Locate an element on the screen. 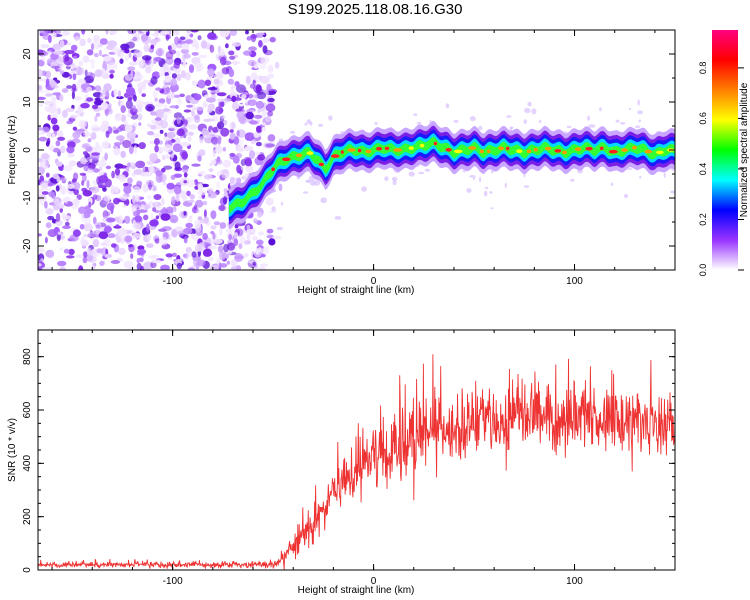 This screenshot has width=750, height=600. y-tick-label: -20 is located at coordinates (27, 245).